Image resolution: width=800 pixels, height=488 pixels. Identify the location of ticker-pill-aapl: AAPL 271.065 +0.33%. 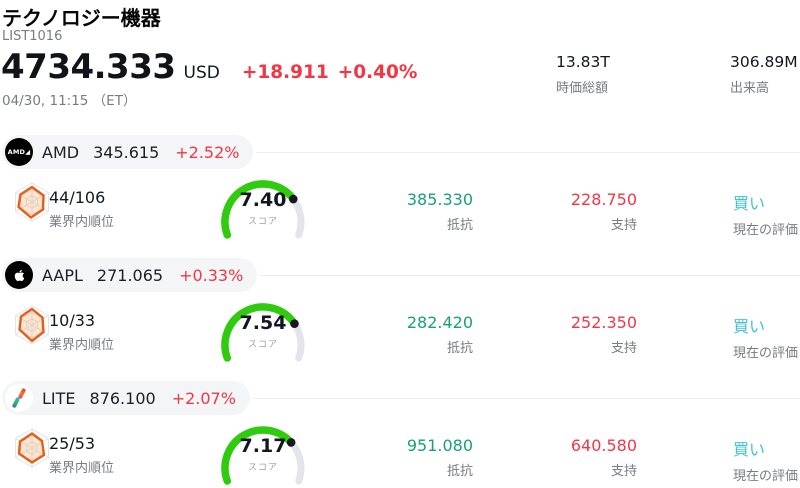
(130, 275).